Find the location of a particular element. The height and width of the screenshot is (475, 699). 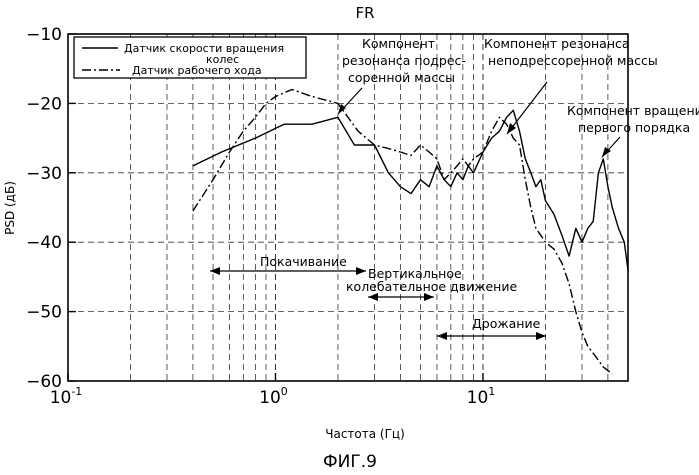

y-axis-label: PSD (дБ) is located at coordinates (10, 208).